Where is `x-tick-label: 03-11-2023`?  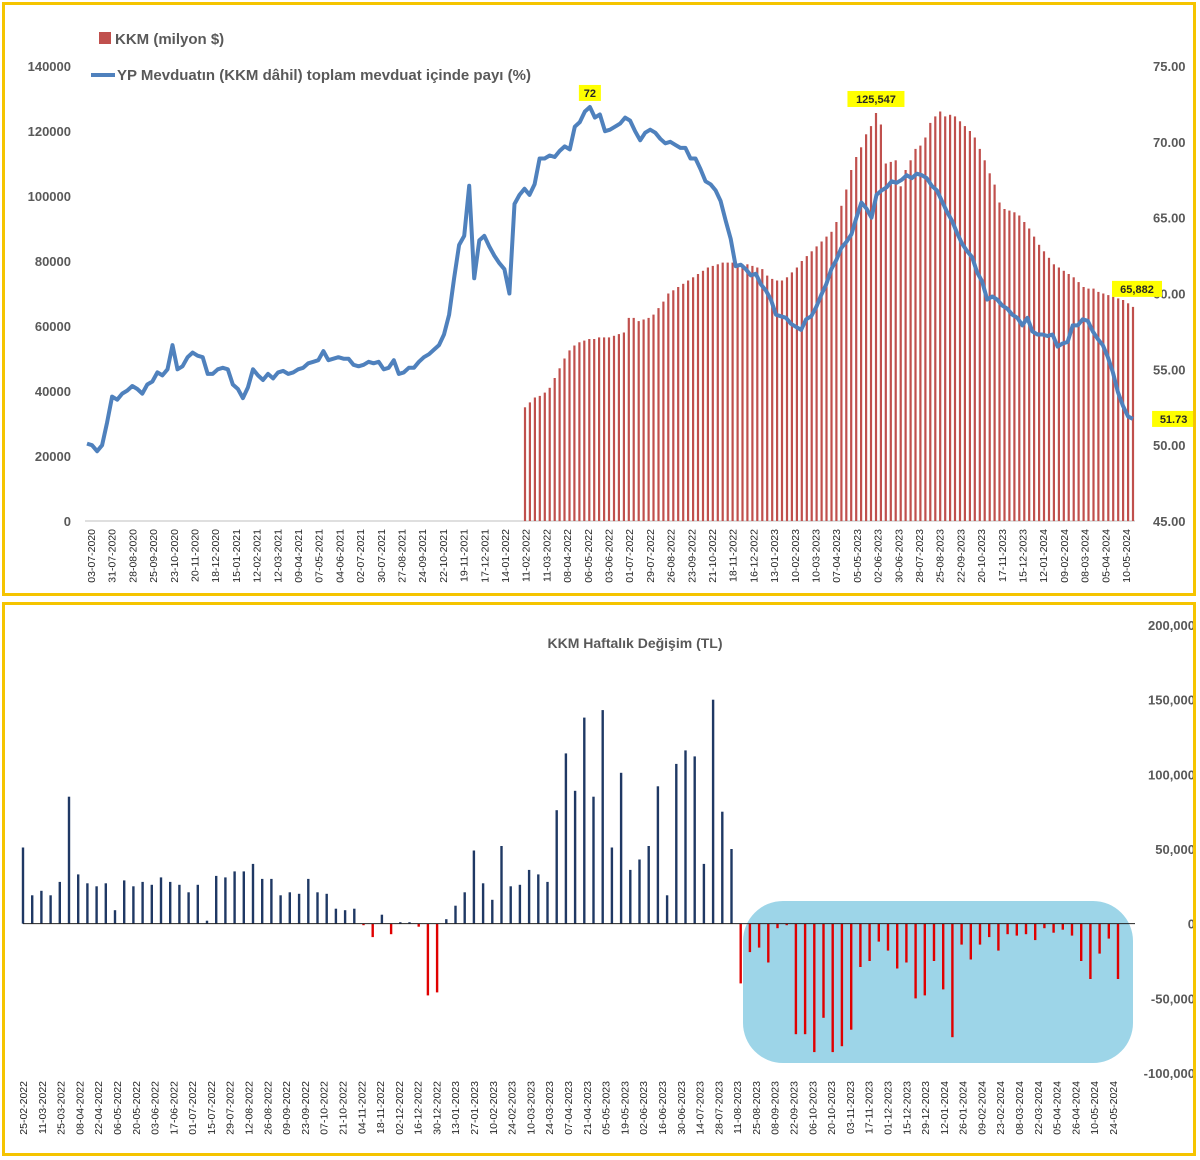
x-tick-label: 03-11-2023 is located at coordinates (851, 1107).